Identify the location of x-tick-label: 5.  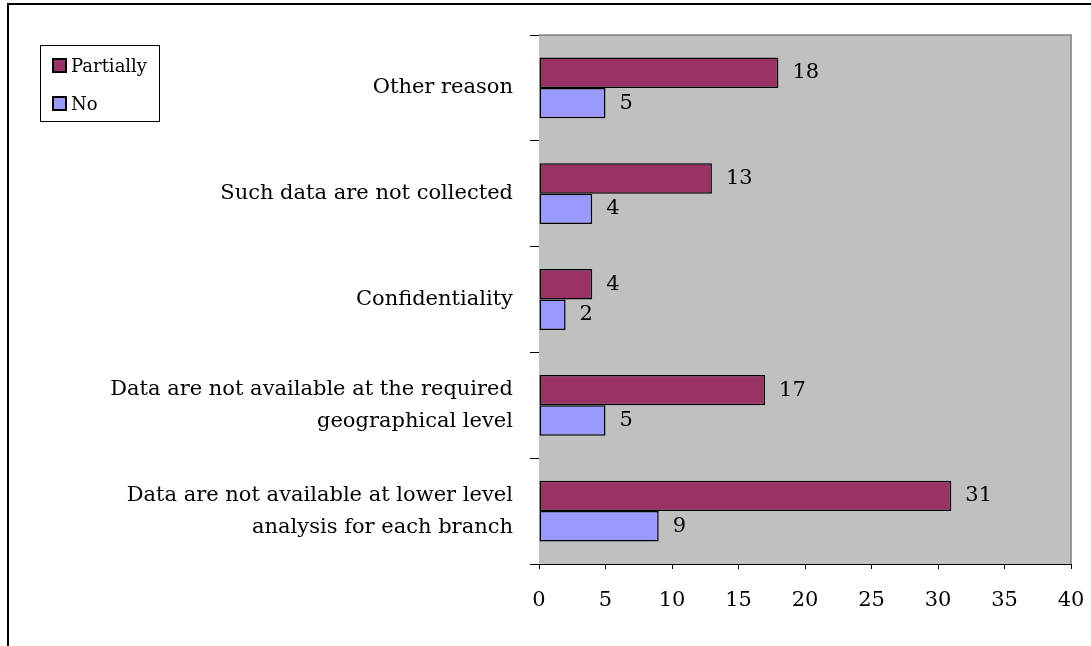
(605, 599).